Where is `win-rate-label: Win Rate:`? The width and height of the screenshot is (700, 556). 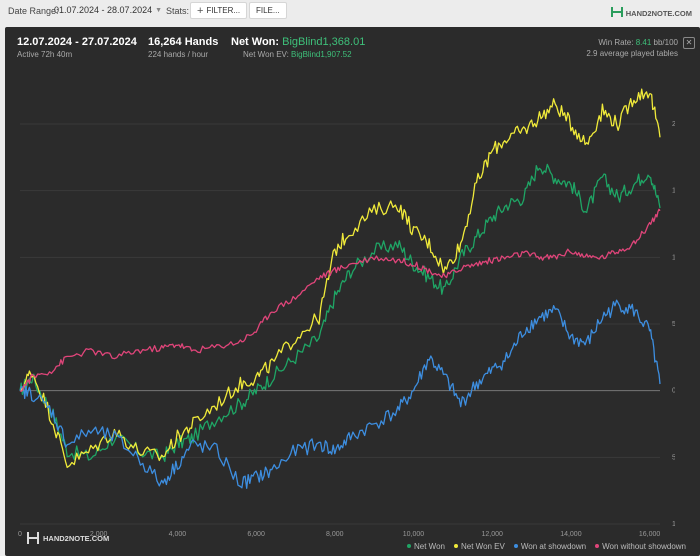 win-rate-label: Win Rate: is located at coordinates (616, 42).